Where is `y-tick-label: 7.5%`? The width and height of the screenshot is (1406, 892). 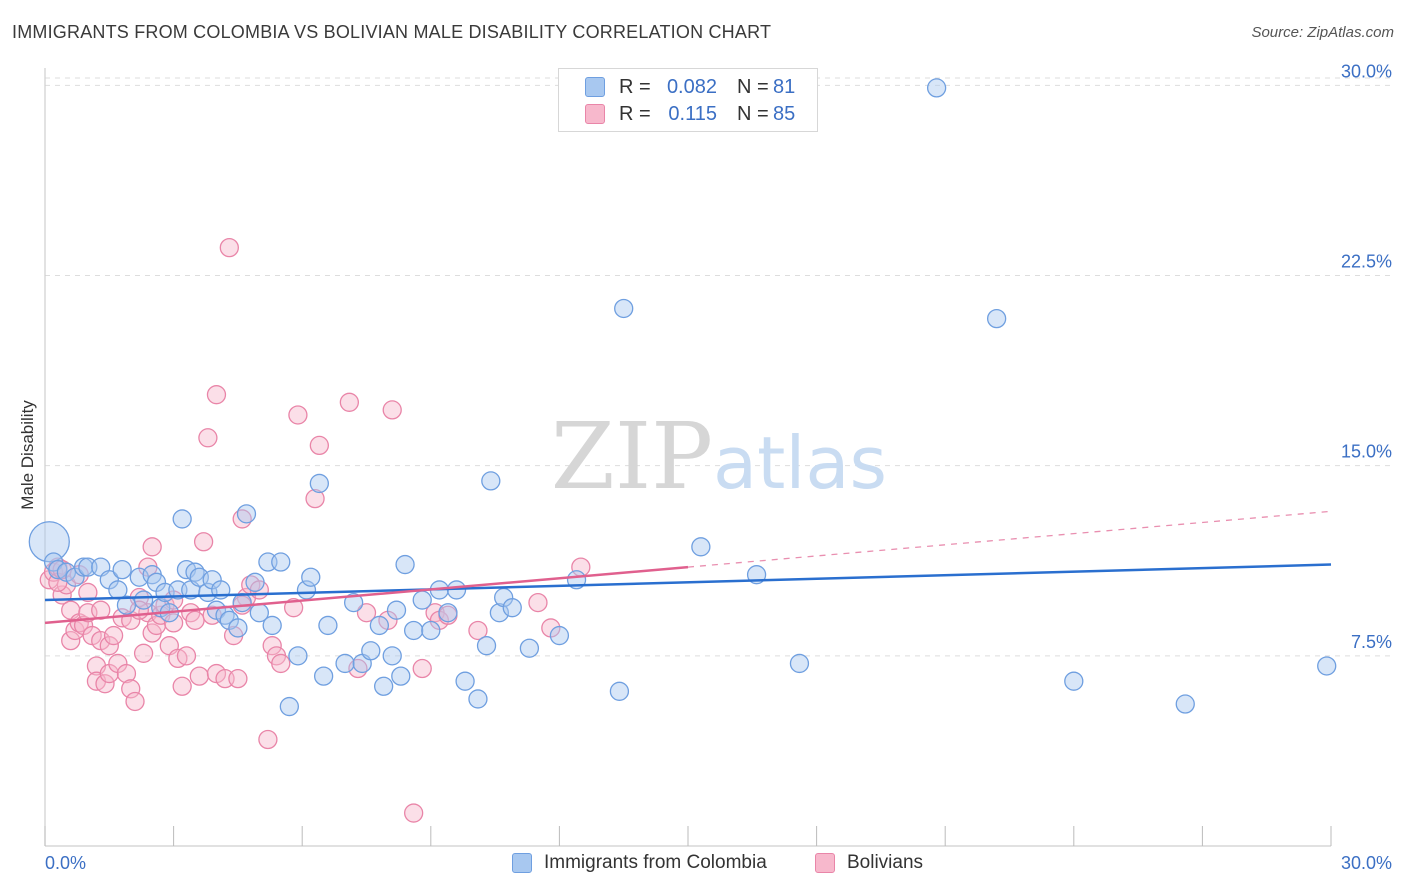 y-tick-label: 7.5% is located at coordinates (1371, 642).